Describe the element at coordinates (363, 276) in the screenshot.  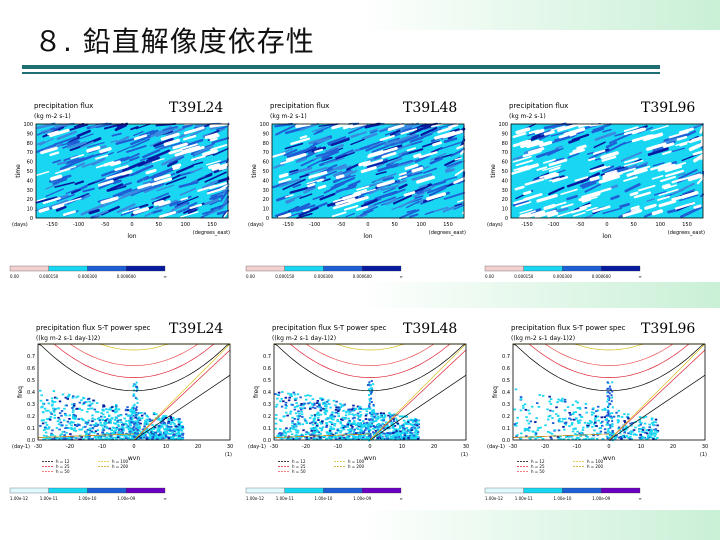
I see `colorbar-label: 0.000600` at that location.